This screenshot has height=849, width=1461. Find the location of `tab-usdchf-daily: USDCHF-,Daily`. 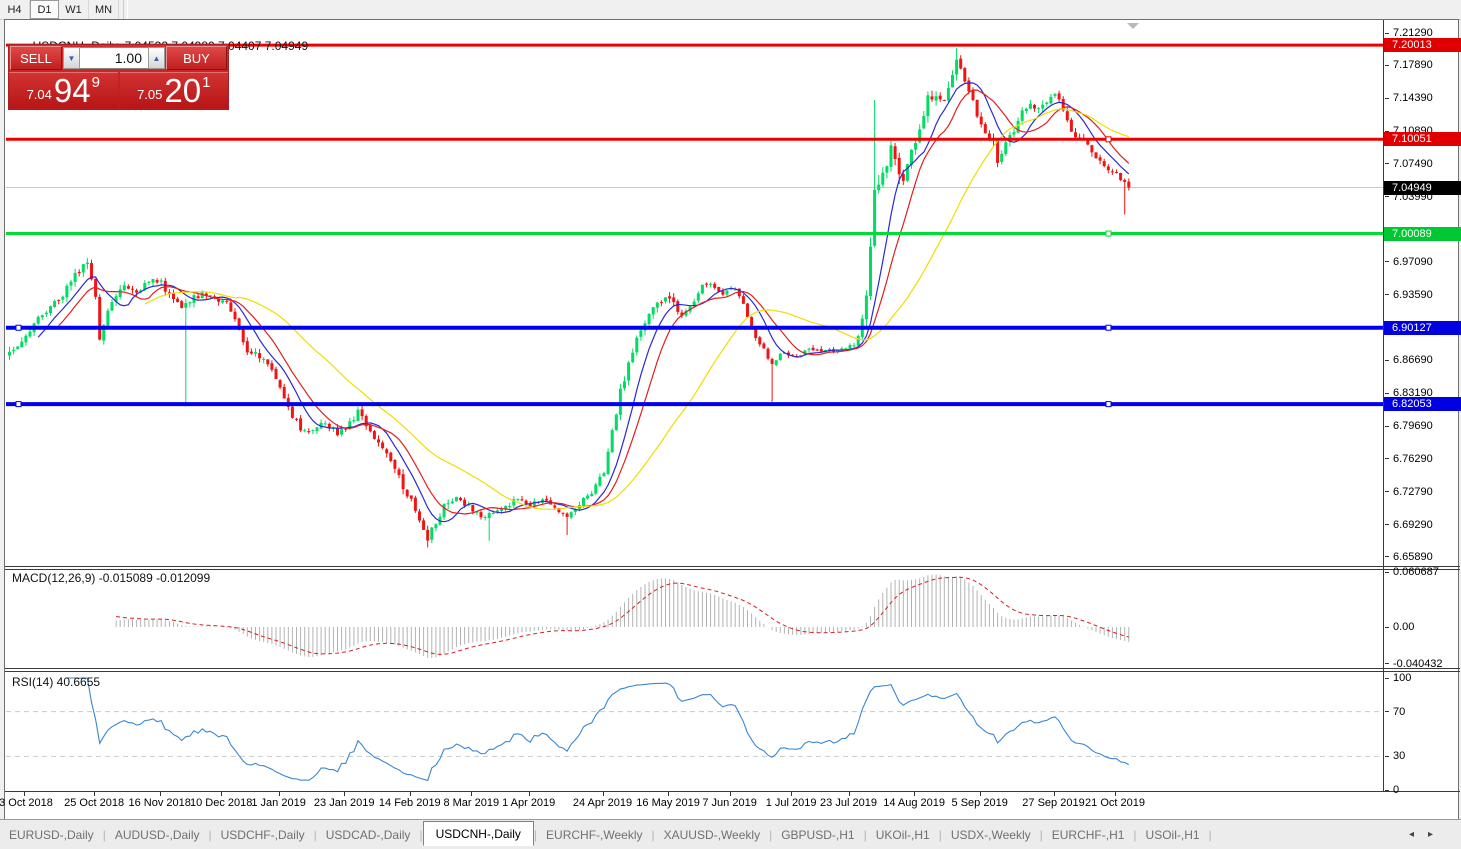

tab-usdchf-daily: USDCHF-,Daily is located at coordinates (262, 834).